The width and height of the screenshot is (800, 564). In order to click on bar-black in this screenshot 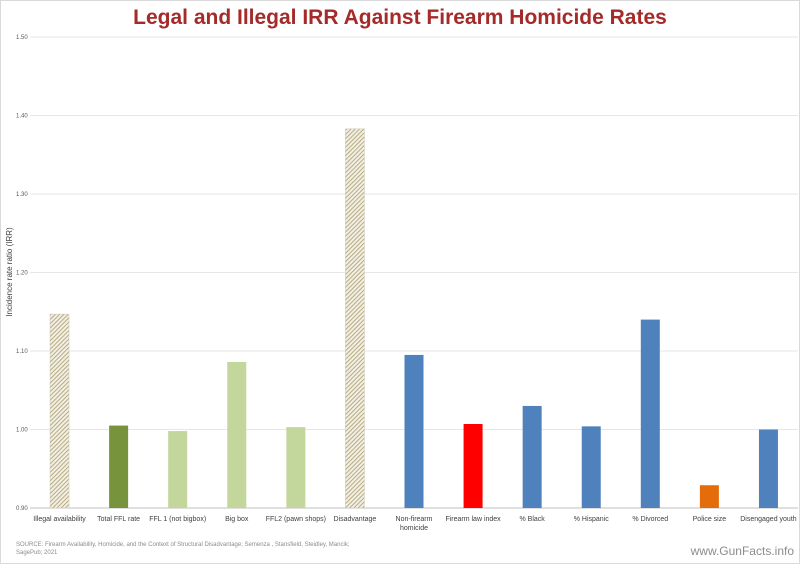, I will do `click(532, 456)`.